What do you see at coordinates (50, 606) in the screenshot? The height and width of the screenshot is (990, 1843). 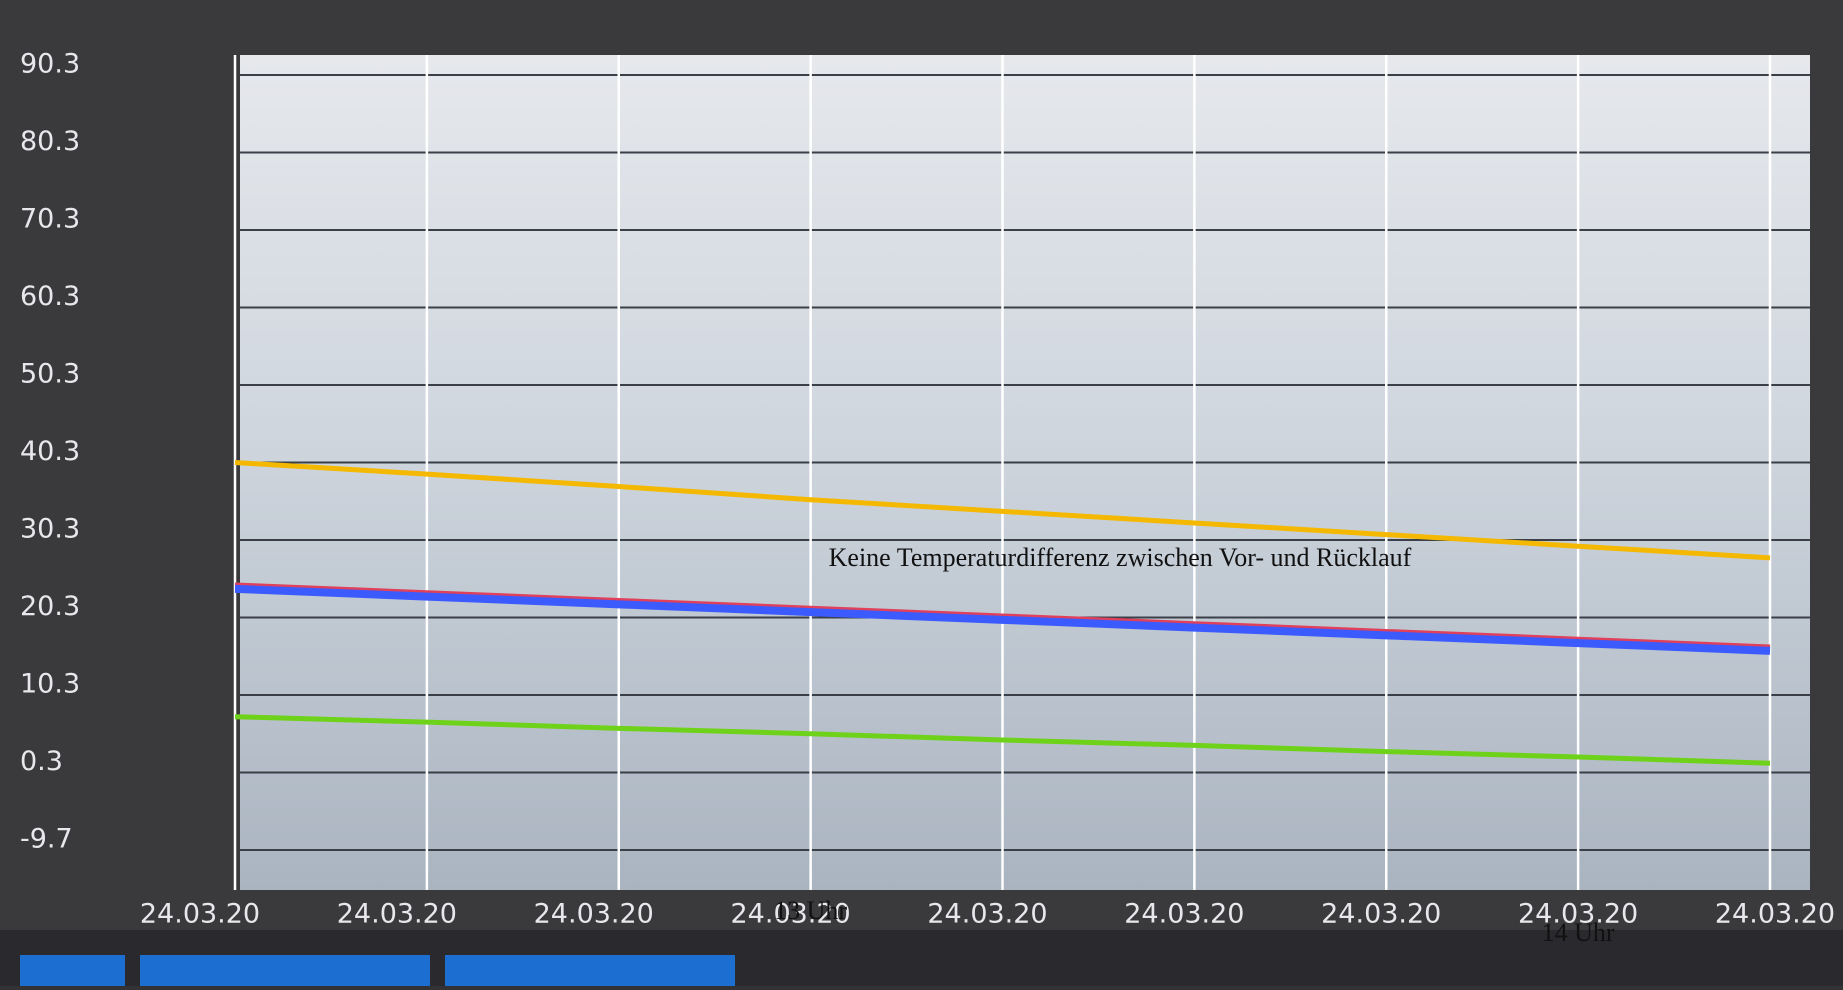 I see `y-tick-label: 20.3` at bounding box center [50, 606].